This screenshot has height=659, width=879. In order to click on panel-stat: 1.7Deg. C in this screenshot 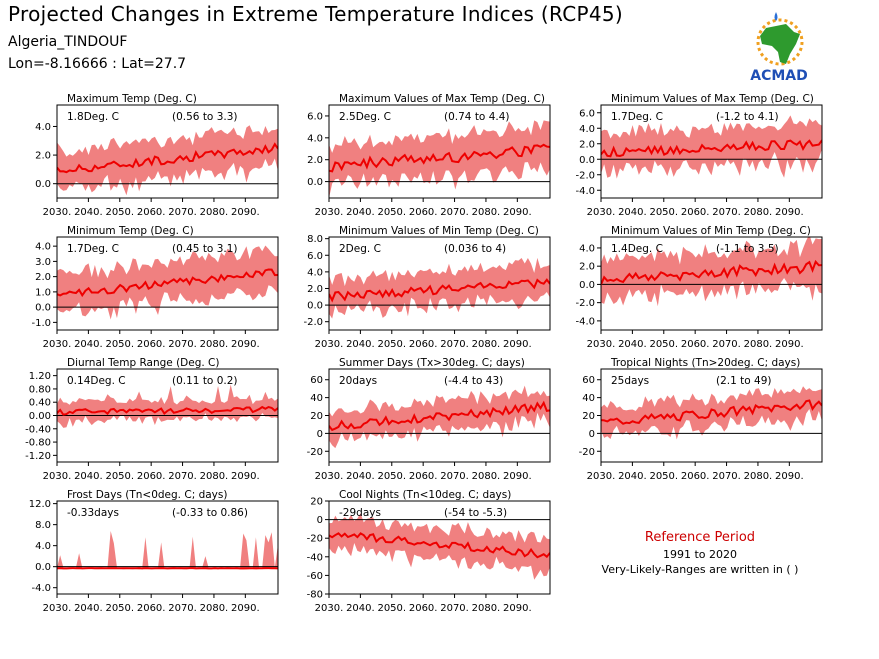, I will do `click(637, 117)`.